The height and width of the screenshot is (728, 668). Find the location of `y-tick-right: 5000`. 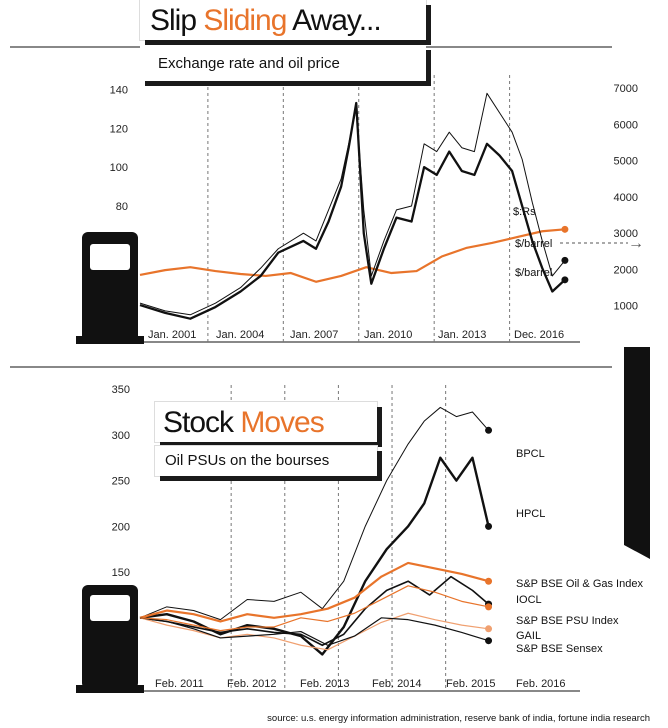

y-tick-right: 5000 is located at coordinates (626, 162).